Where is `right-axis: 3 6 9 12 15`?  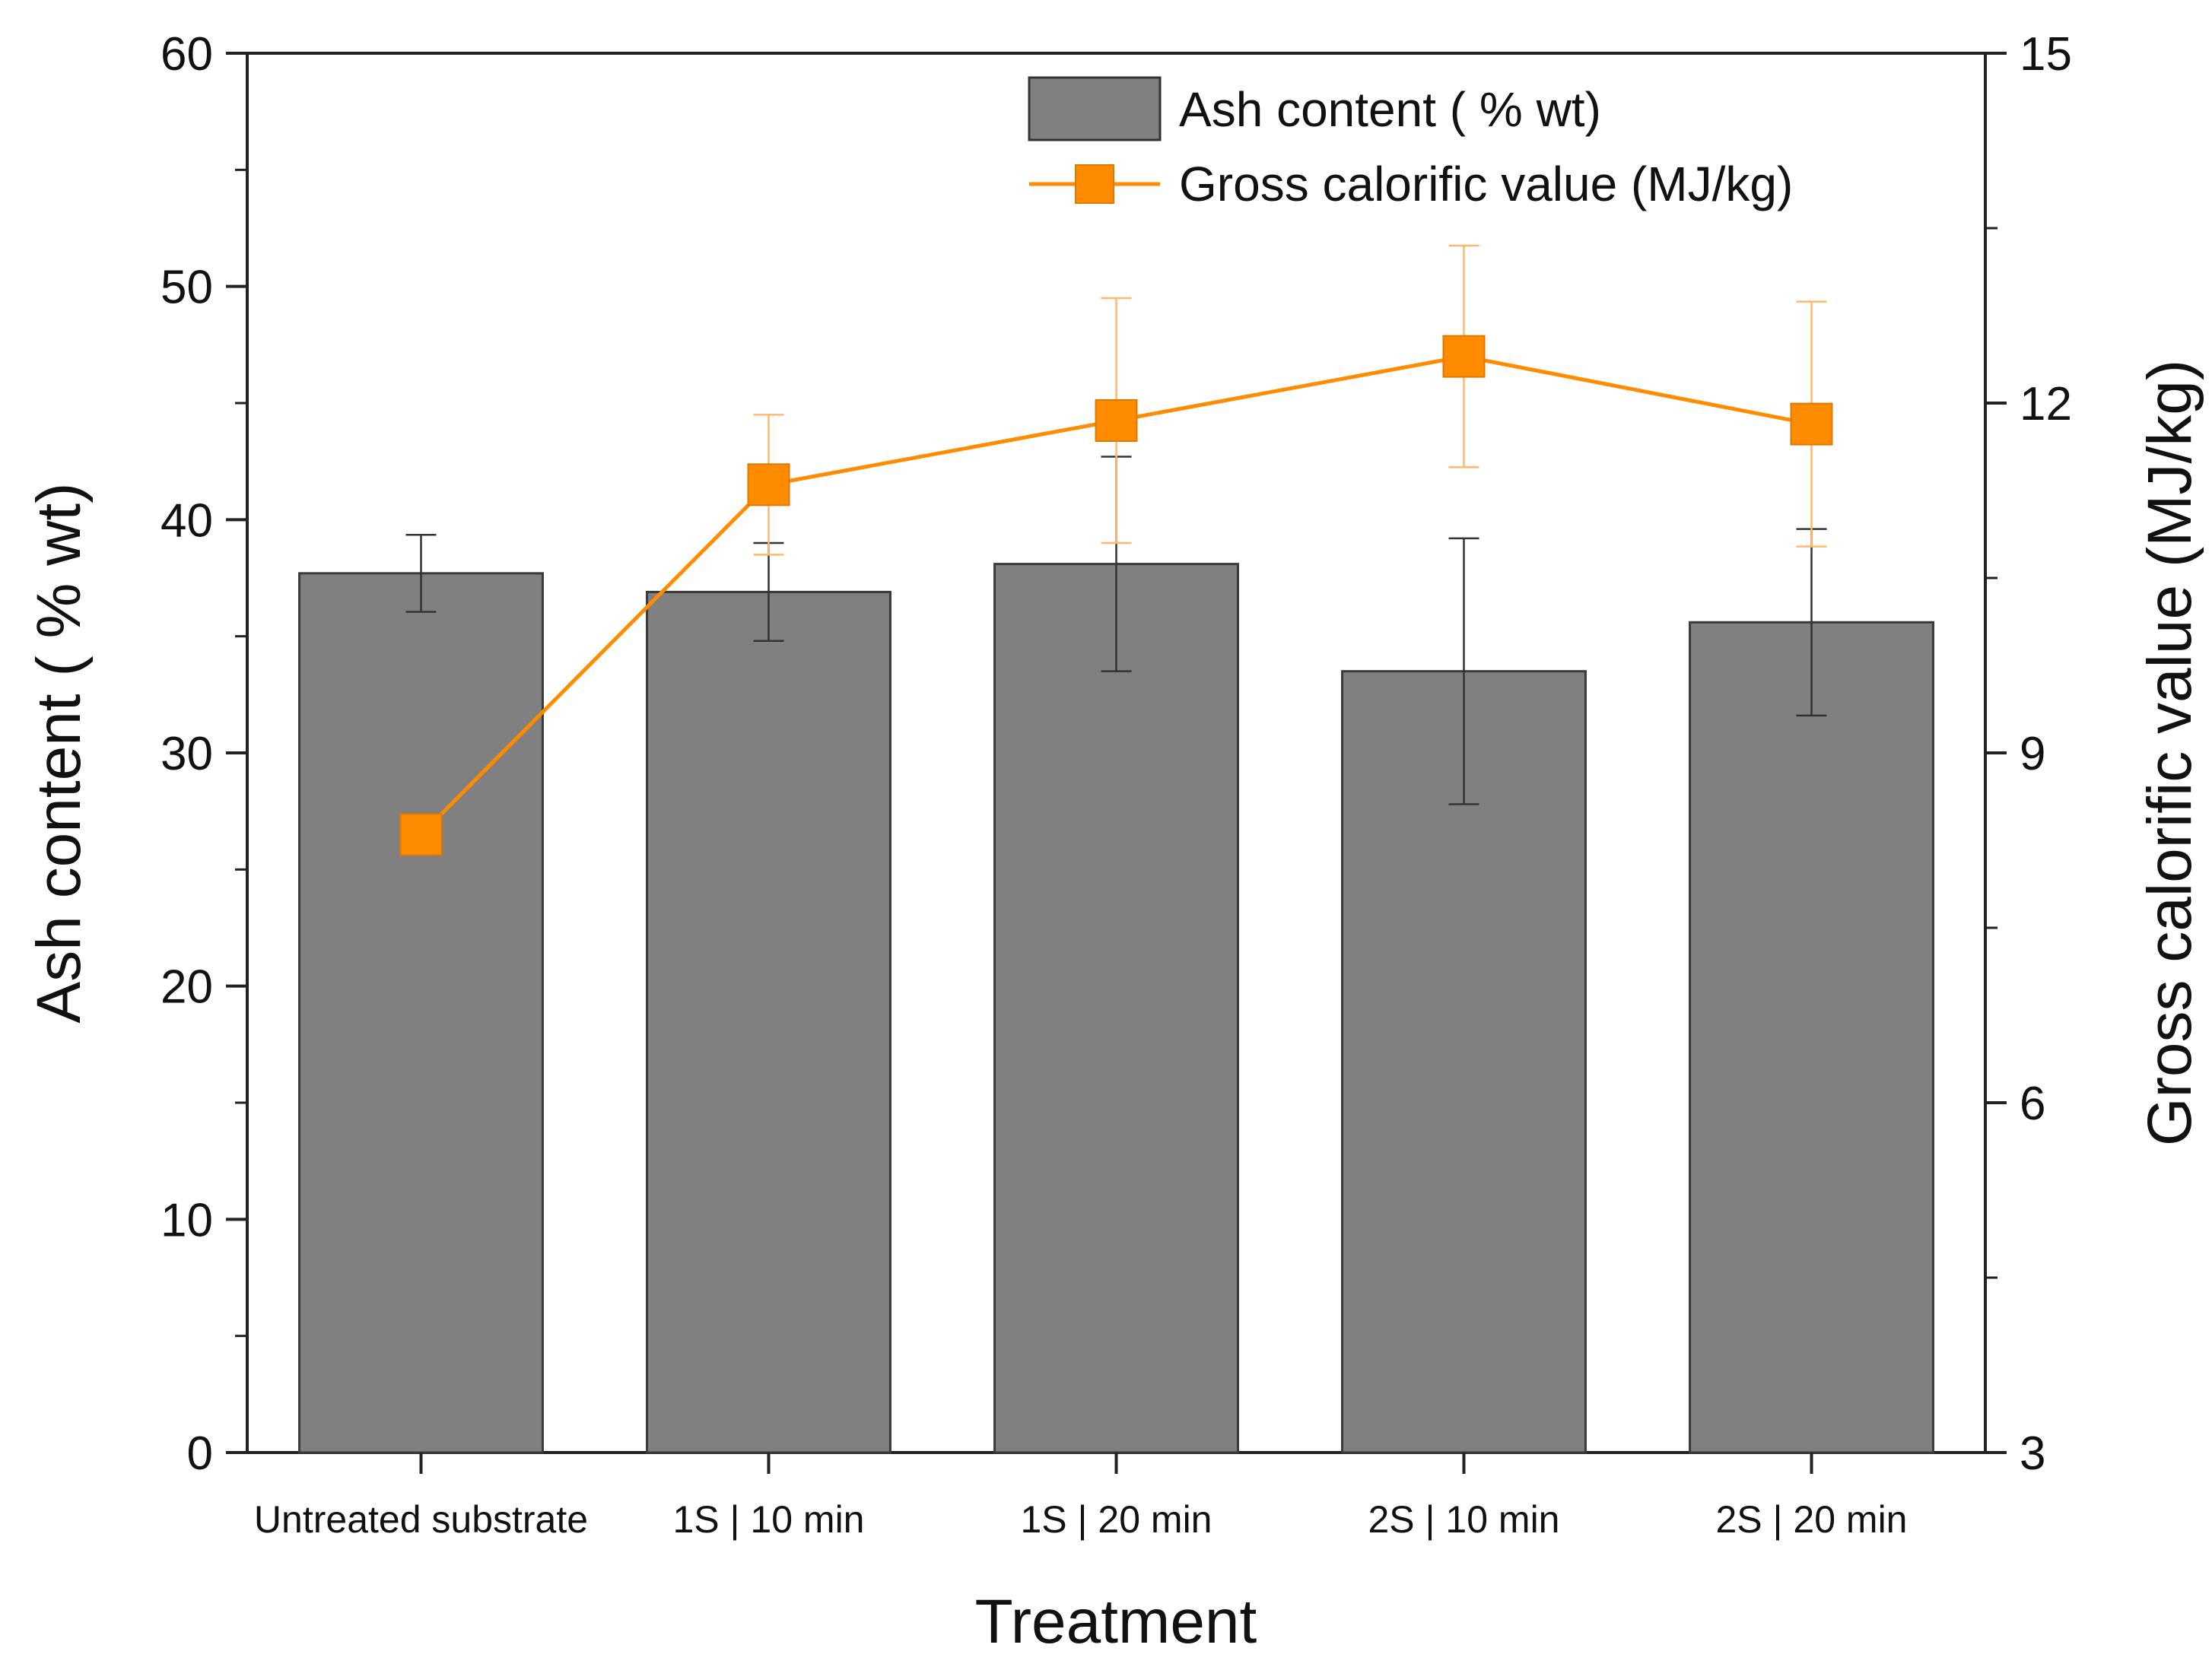 right-axis: 3 6 9 12 15 is located at coordinates (2028, 754).